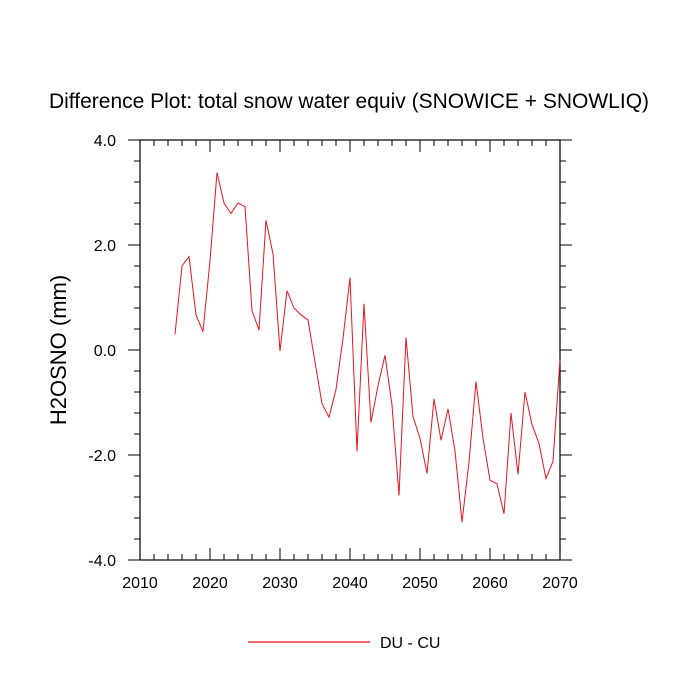 The height and width of the screenshot is (700, 700). Describe the element at coordinates (210, 583) in the screenshot. I see `x-tick-label: 2020` at that location.